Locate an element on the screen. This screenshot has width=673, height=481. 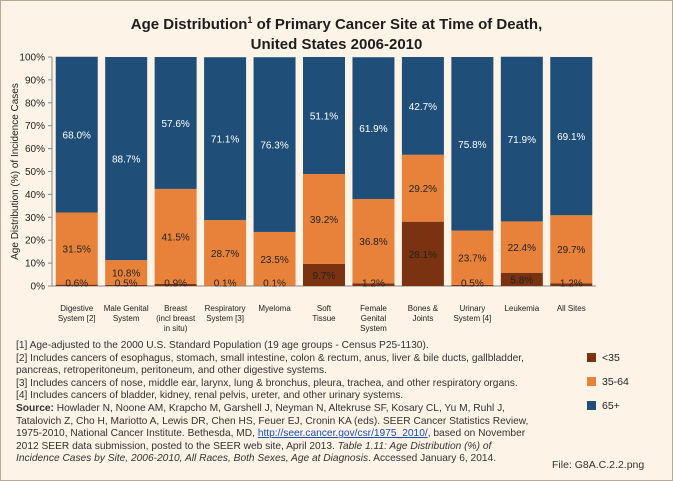
data-label-65plus: 71.1% is located at coordinates (225, 140).